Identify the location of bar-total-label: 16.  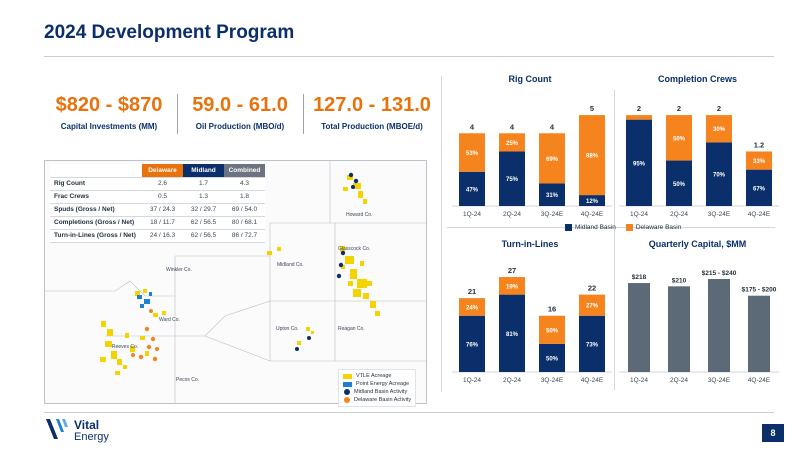
(552, 309).